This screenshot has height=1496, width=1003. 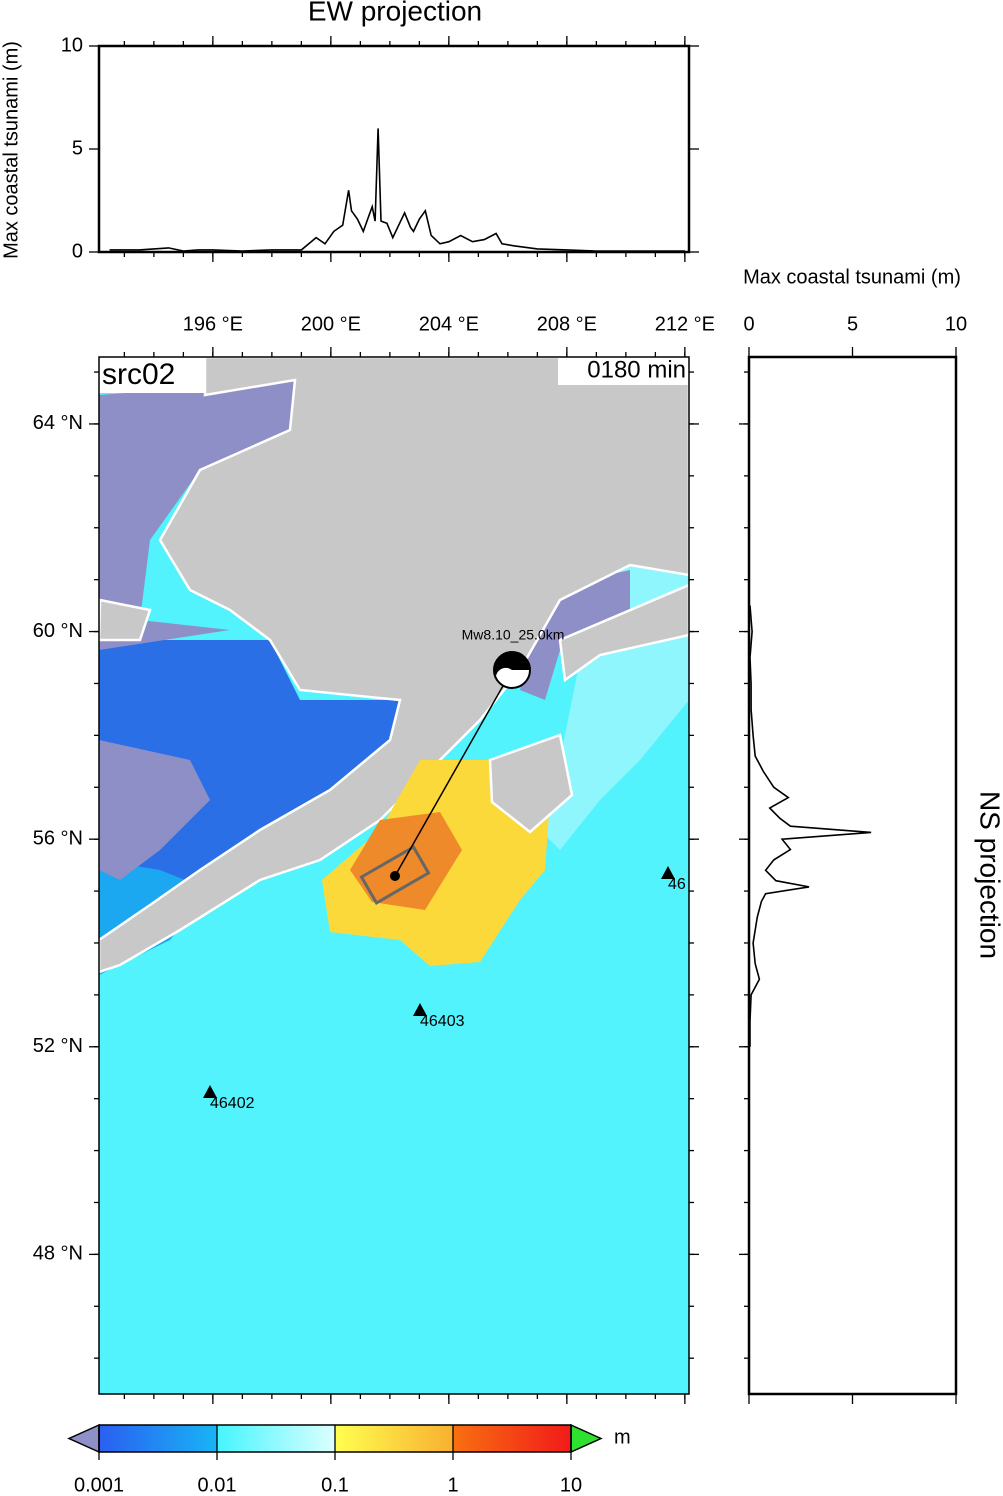 I want to click on colorbar-tick-label: 0.01, so click(x=217, y=1485).